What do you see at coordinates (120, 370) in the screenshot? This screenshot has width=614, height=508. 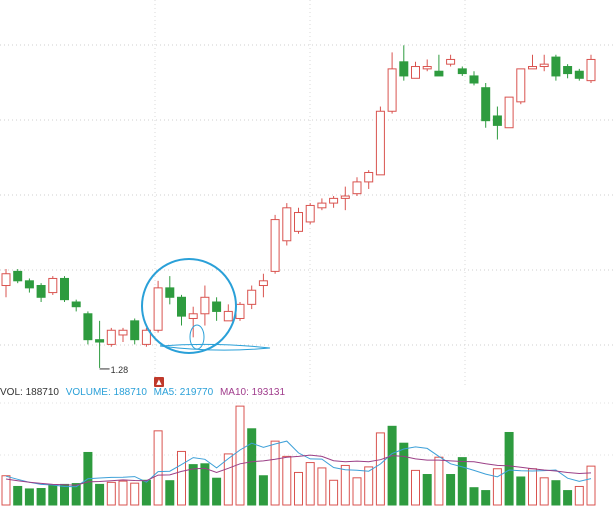 I see `low-annotation-label: 1.28` at bounding box center [120, 370].